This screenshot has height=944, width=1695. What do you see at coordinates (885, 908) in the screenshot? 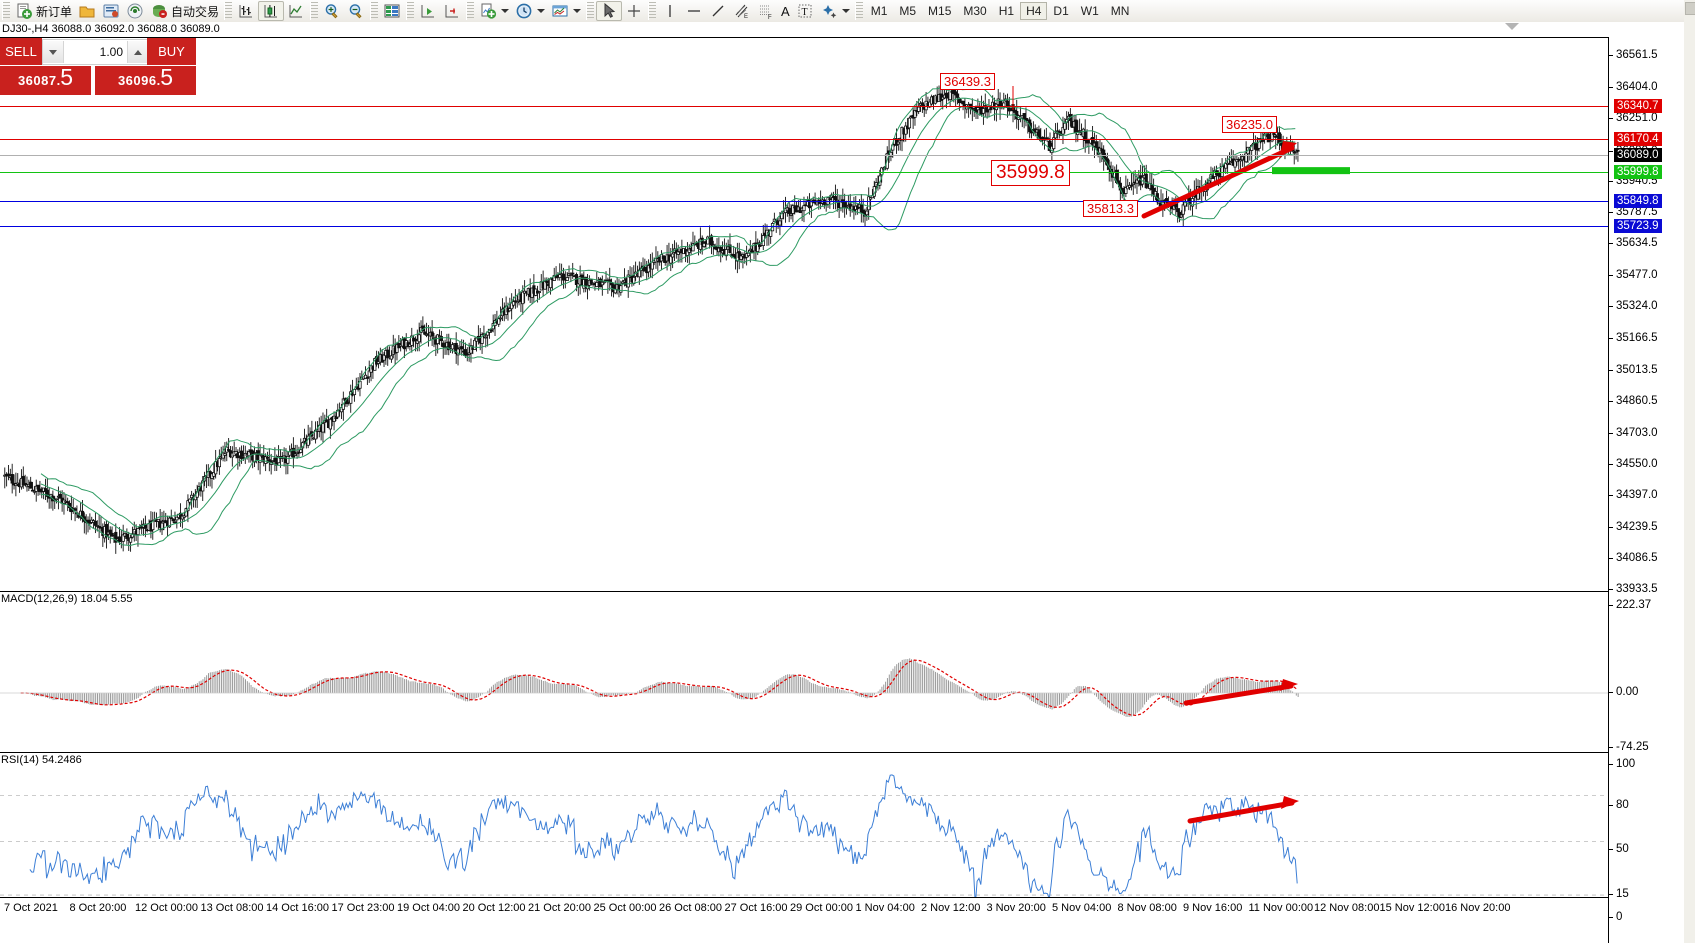
I see `time-tick-label: 1 Nov 04:00` at bounding box center [885, 908].